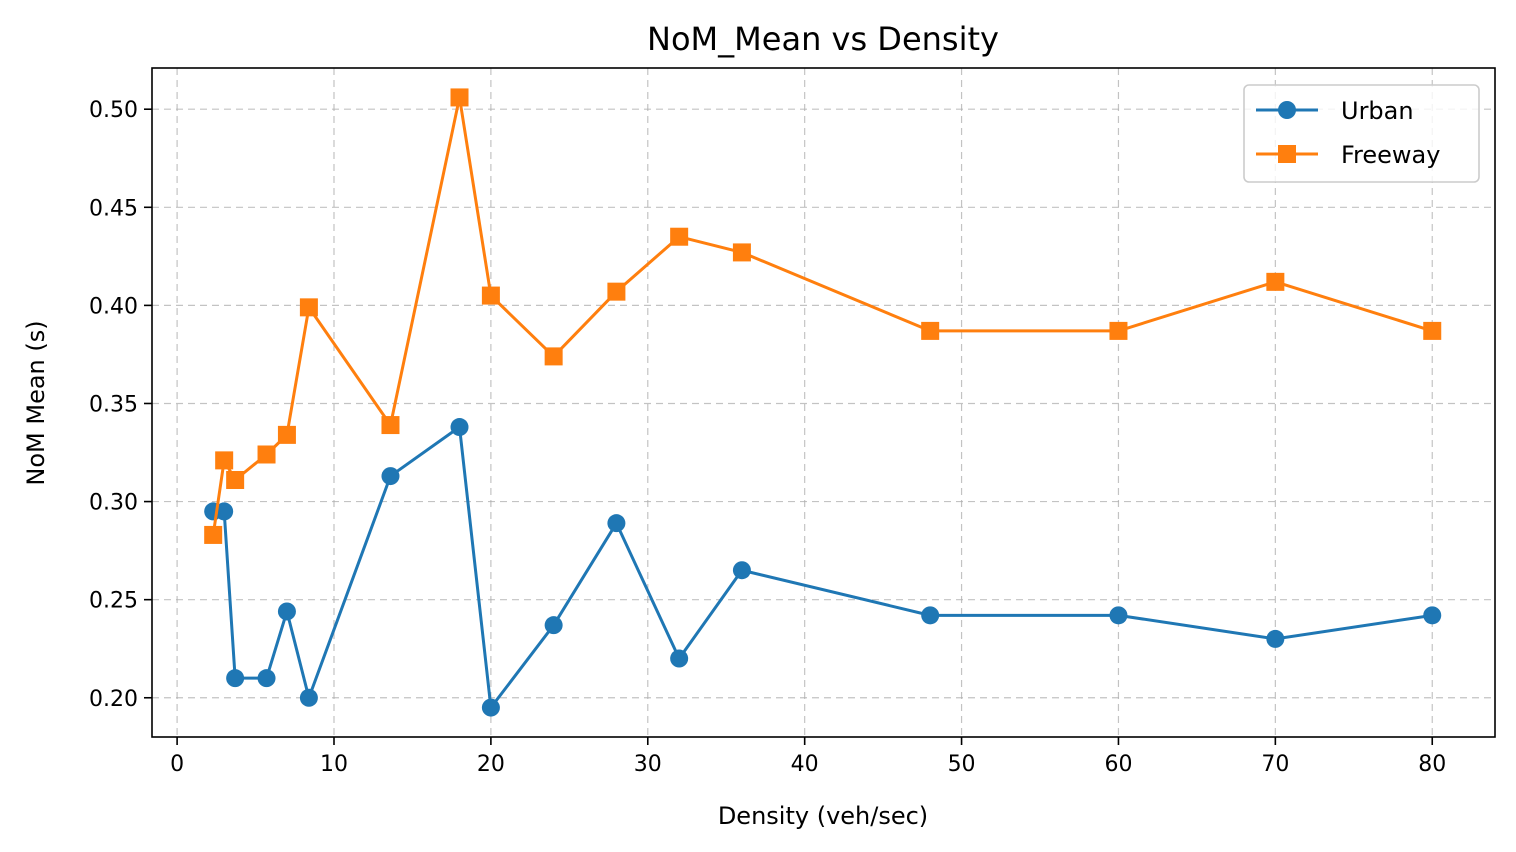 This screenshot has height=852, width=1516. I want to click on x-tick-label: 80, so click(1432, 764).